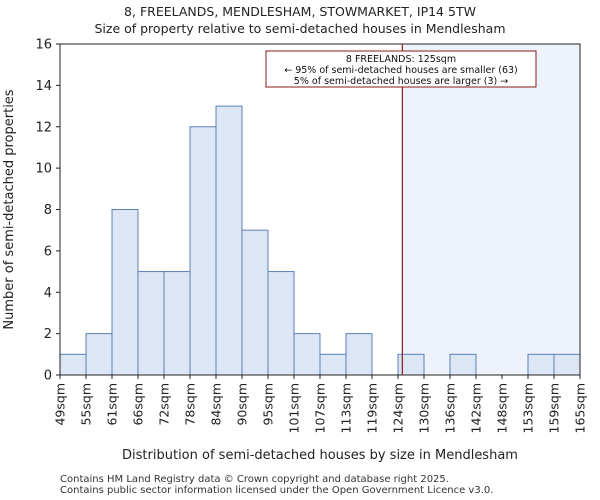 The image size is (600, 500). I want to click on x-tick-label: 55sqm, so click(86, 404).